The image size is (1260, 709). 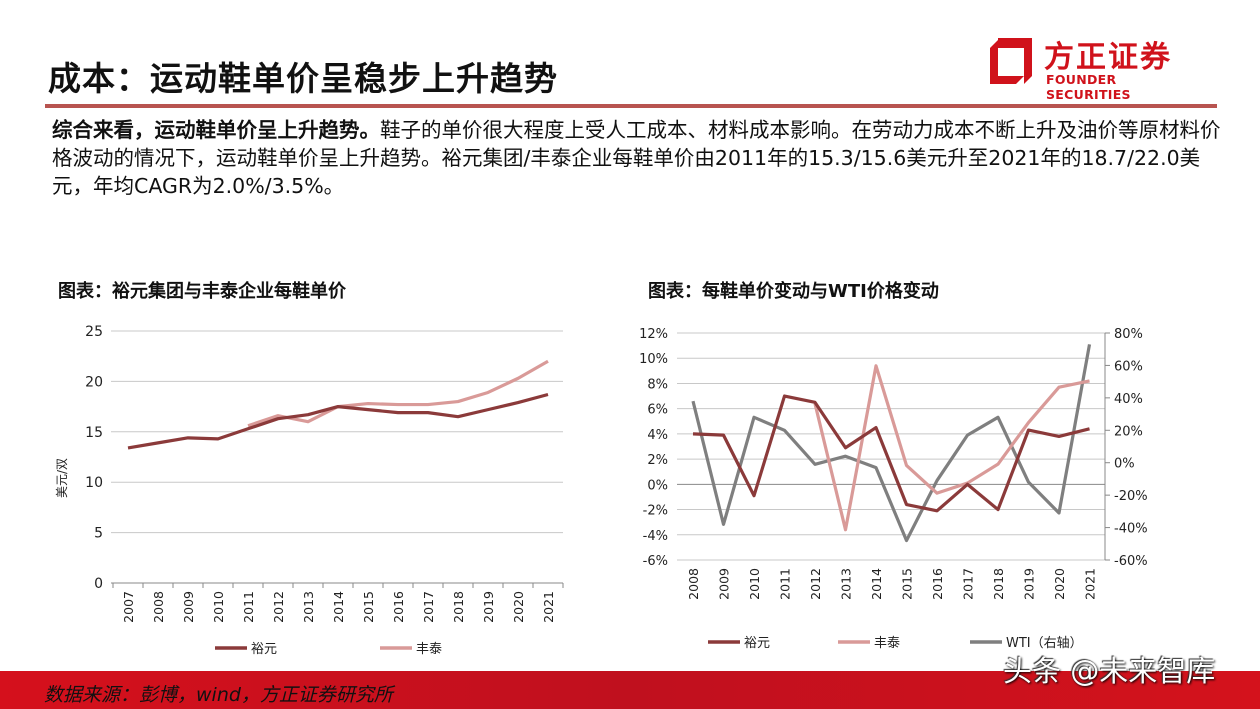 I want to click on y-tick-label: -6%, so click(x=655, y=561).